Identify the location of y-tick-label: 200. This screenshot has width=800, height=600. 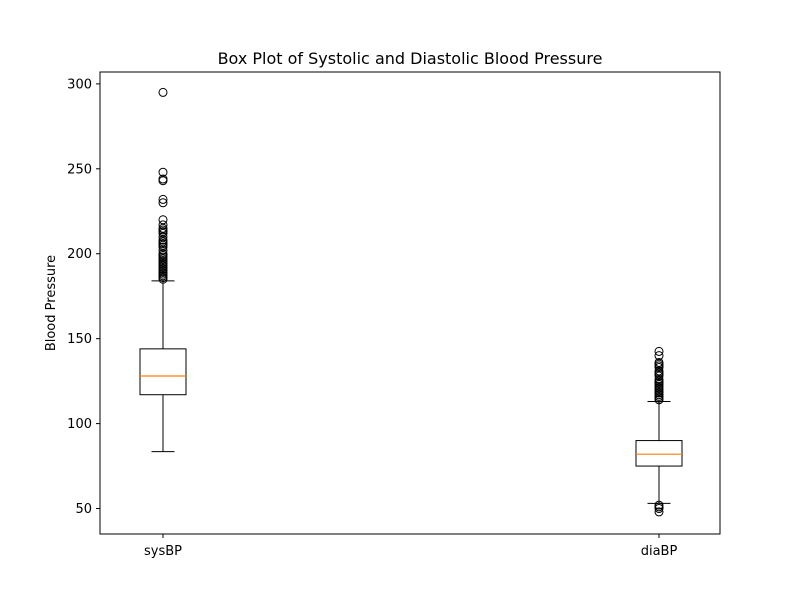
(79, 254).